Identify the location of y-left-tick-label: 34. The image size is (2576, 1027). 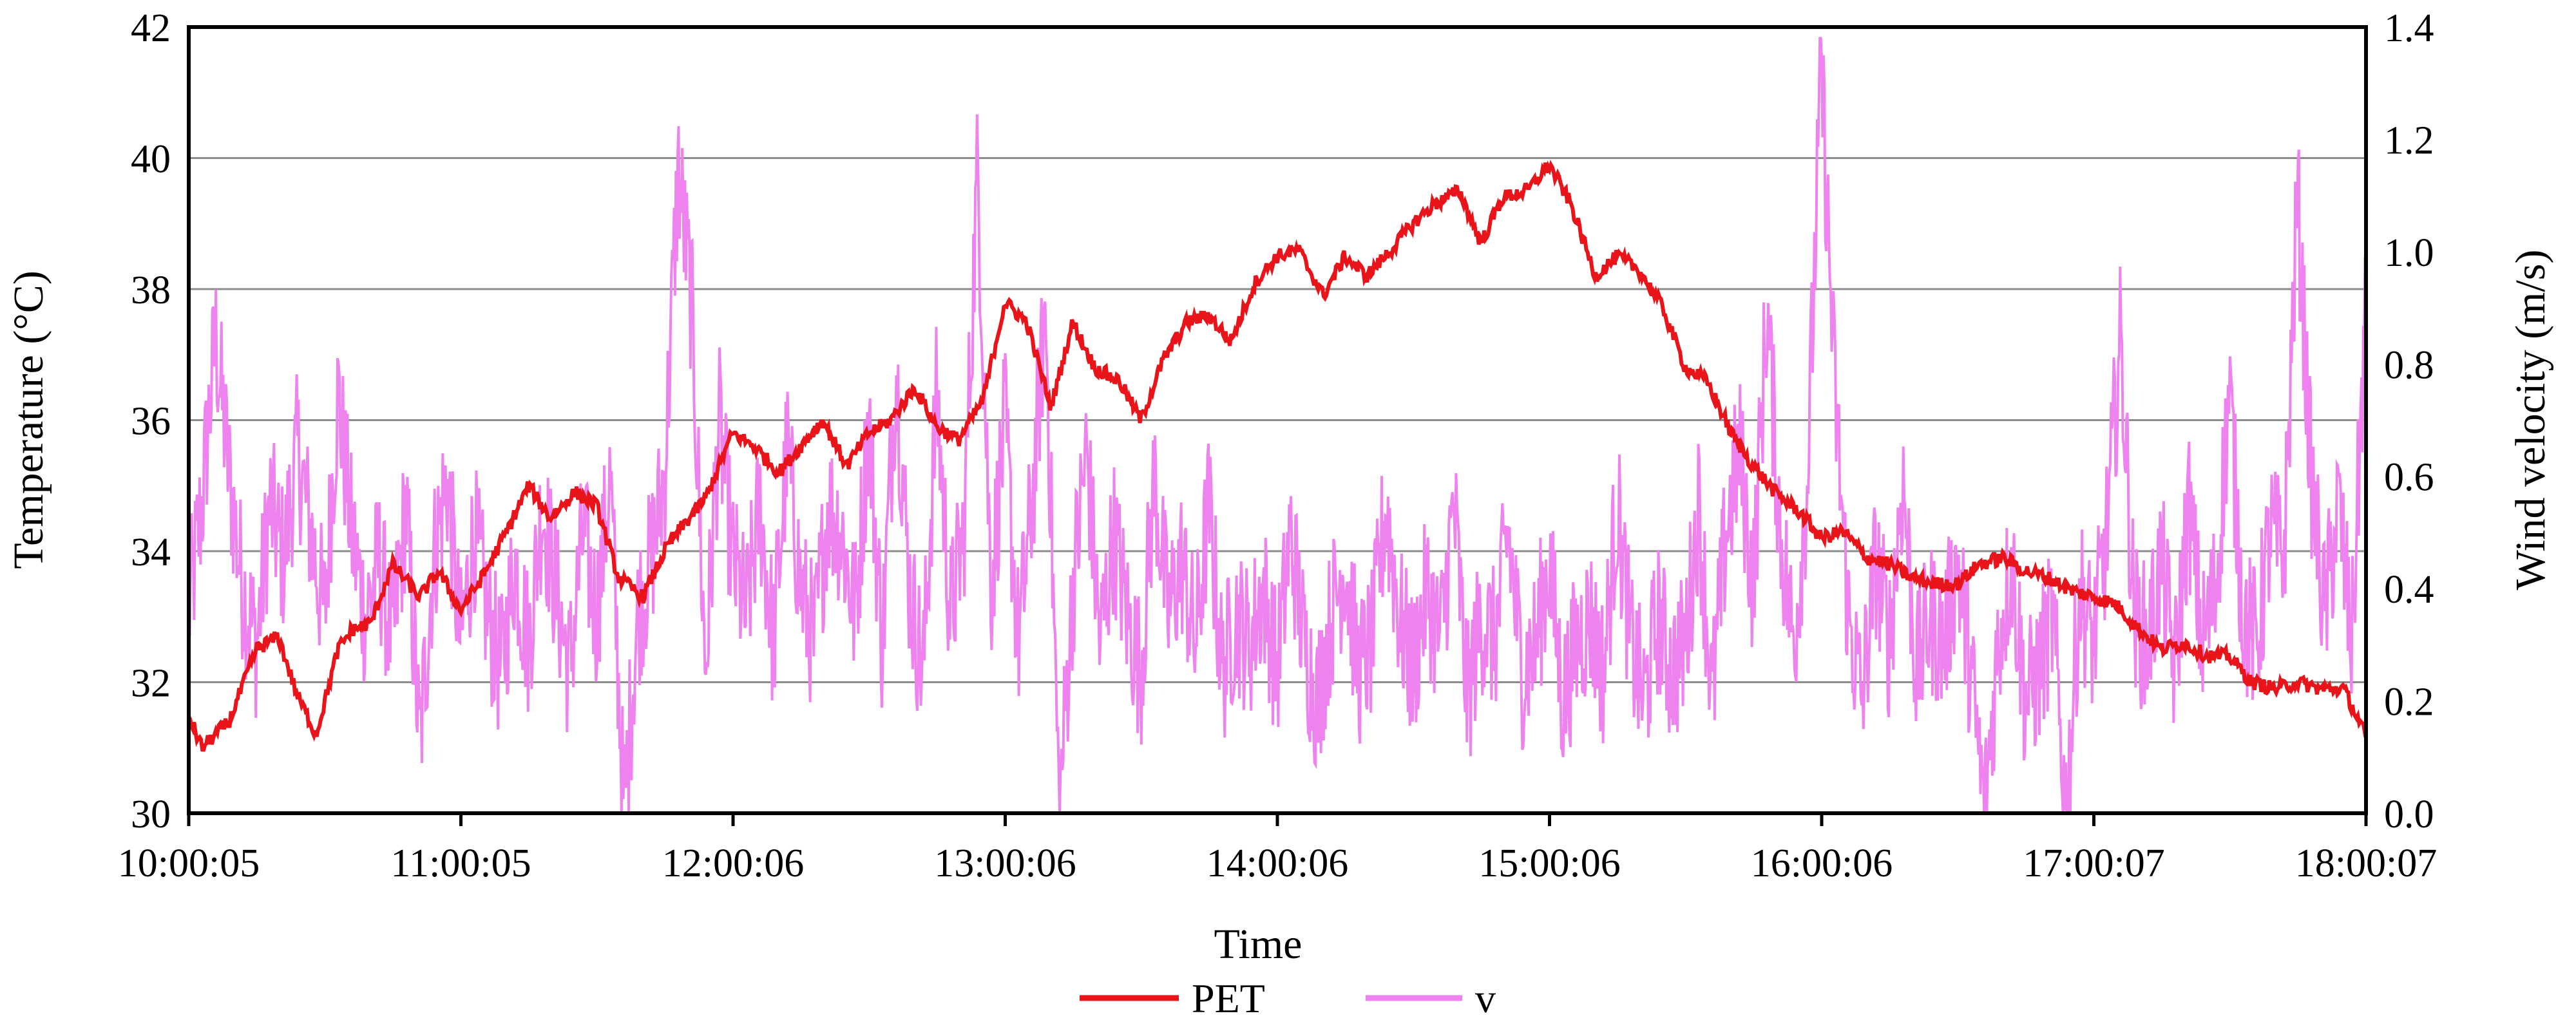
(151, 552).